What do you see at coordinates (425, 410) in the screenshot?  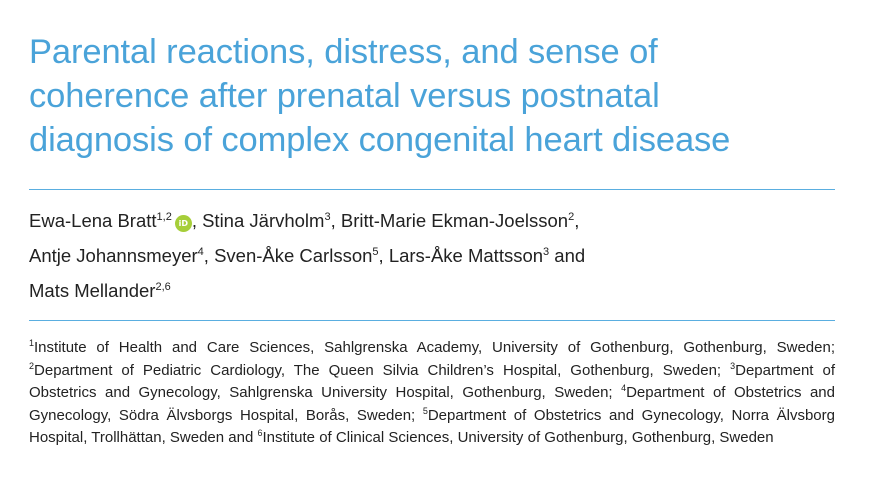 I see `affiliation-number: 5` at bounding box center [425, 410].